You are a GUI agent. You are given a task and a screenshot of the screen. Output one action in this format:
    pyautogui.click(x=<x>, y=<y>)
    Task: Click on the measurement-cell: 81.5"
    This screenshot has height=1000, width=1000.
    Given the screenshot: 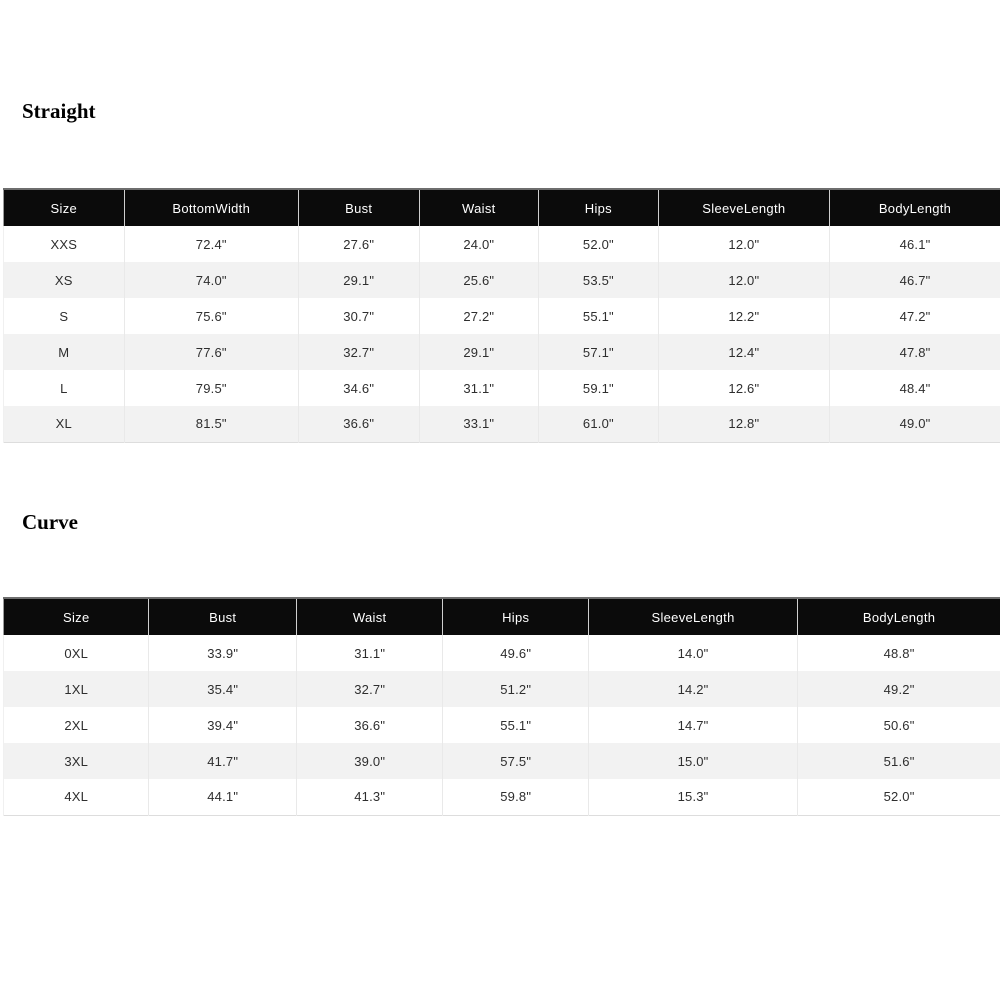 What is the action you would take?
    pyautogui.click(x=211, y=424)
    